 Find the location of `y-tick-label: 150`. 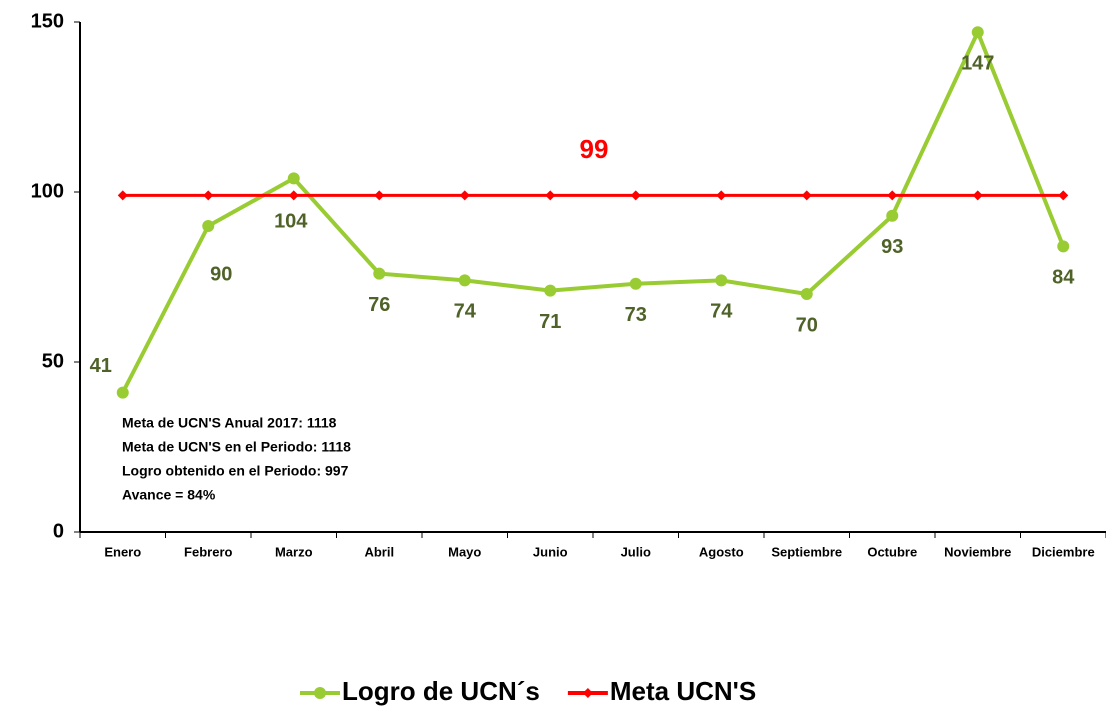

y-tick-label: 150 is located at coordinates (47, 21).